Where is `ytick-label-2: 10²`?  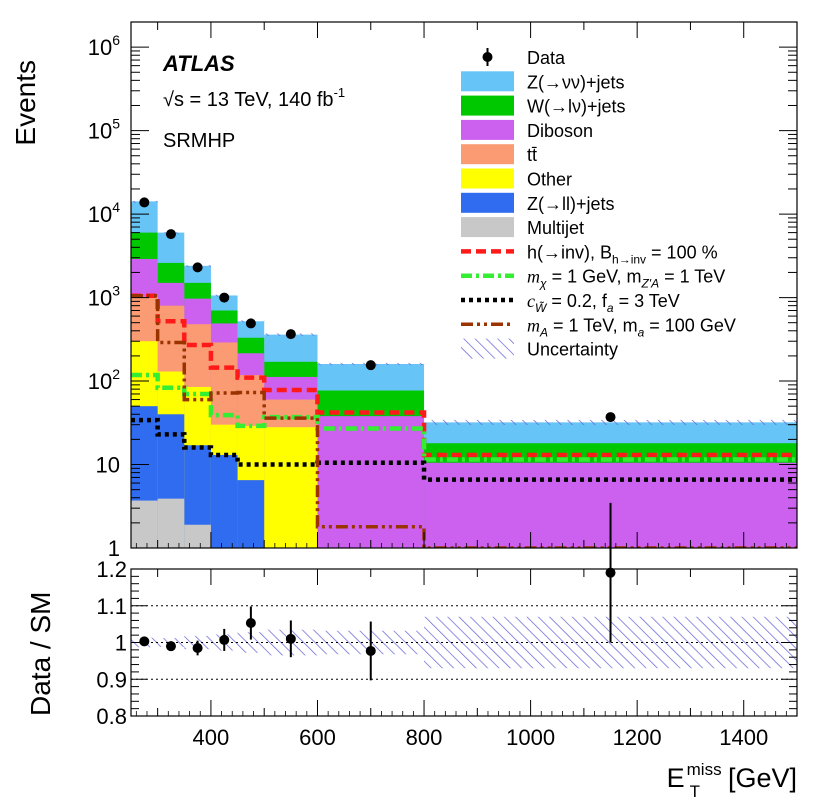
ytick-label-2: 10² is located at coordinates (104, 380).